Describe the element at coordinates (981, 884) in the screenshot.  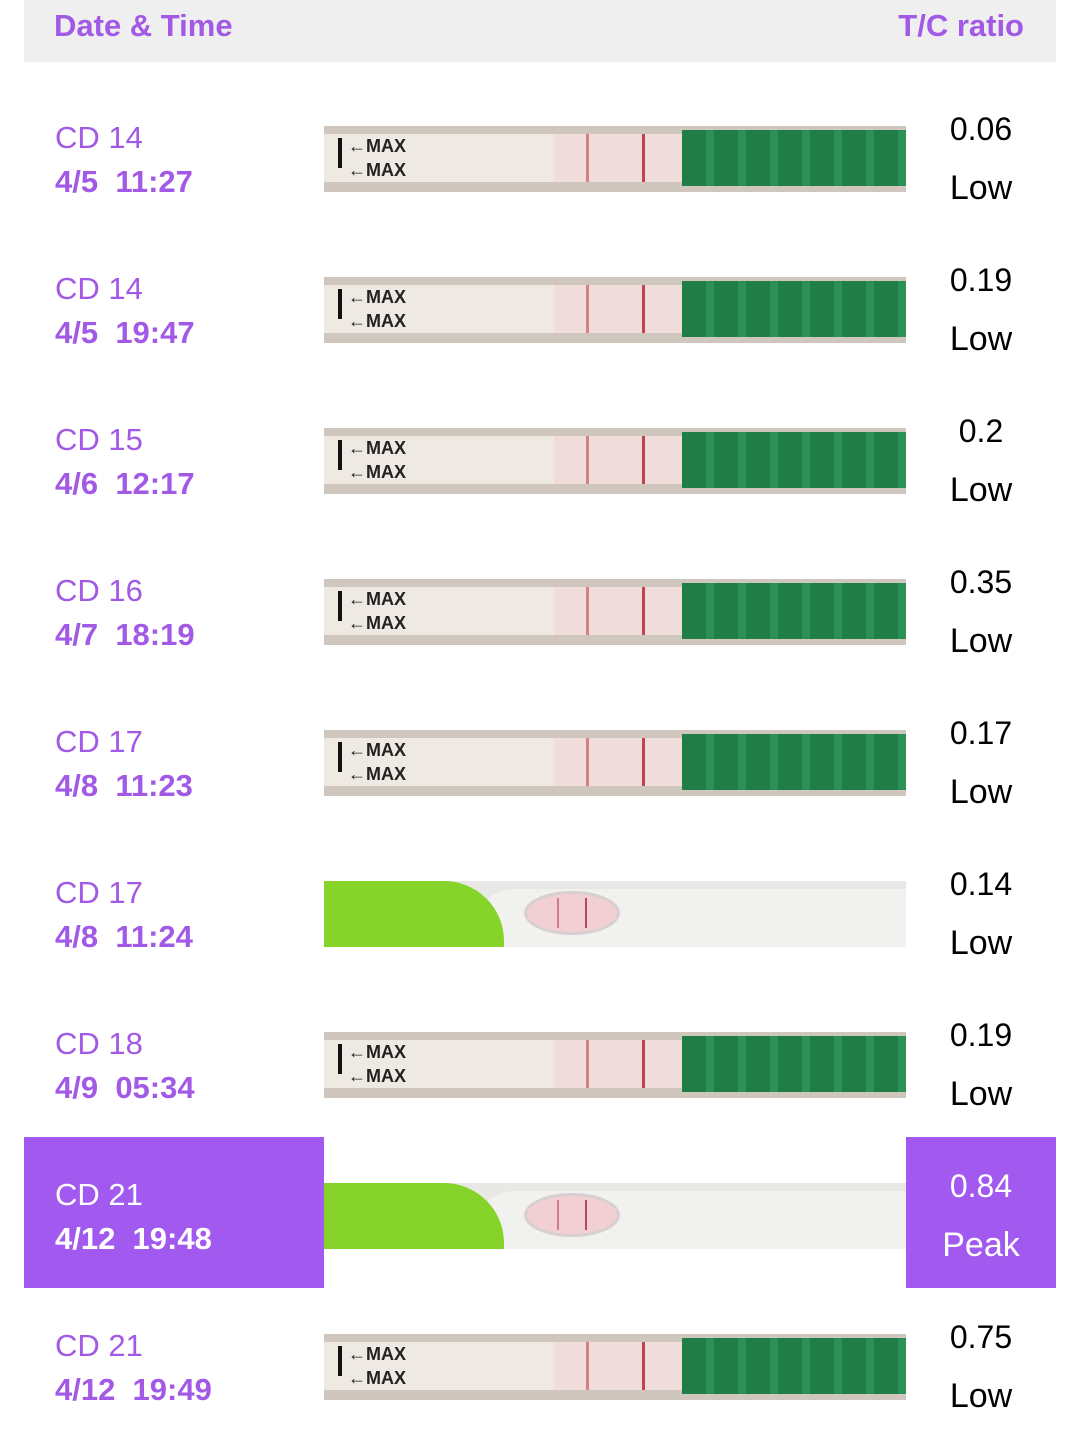
I see `tc-ratio-value: 0.14` at that location.